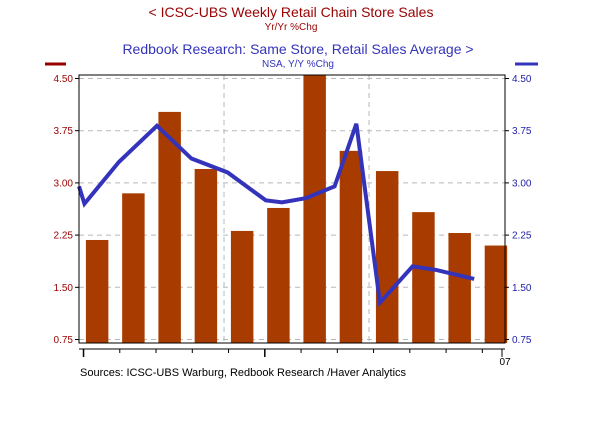  I want to click on right-y-tick-label: 3.00, so click(522, 183).